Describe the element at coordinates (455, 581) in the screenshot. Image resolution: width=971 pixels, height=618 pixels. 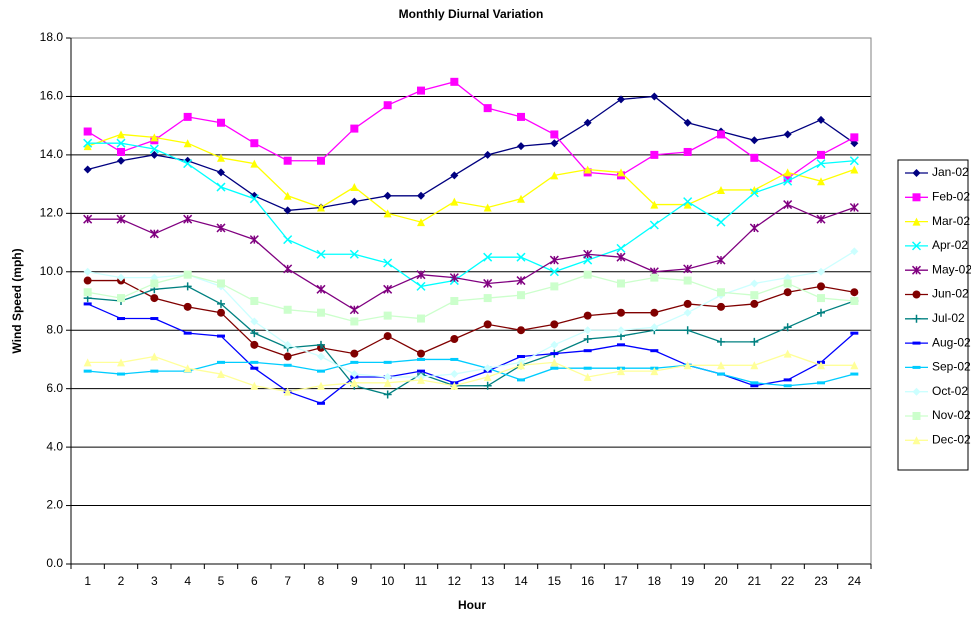
I see `x-tick-label: 12` at that location.